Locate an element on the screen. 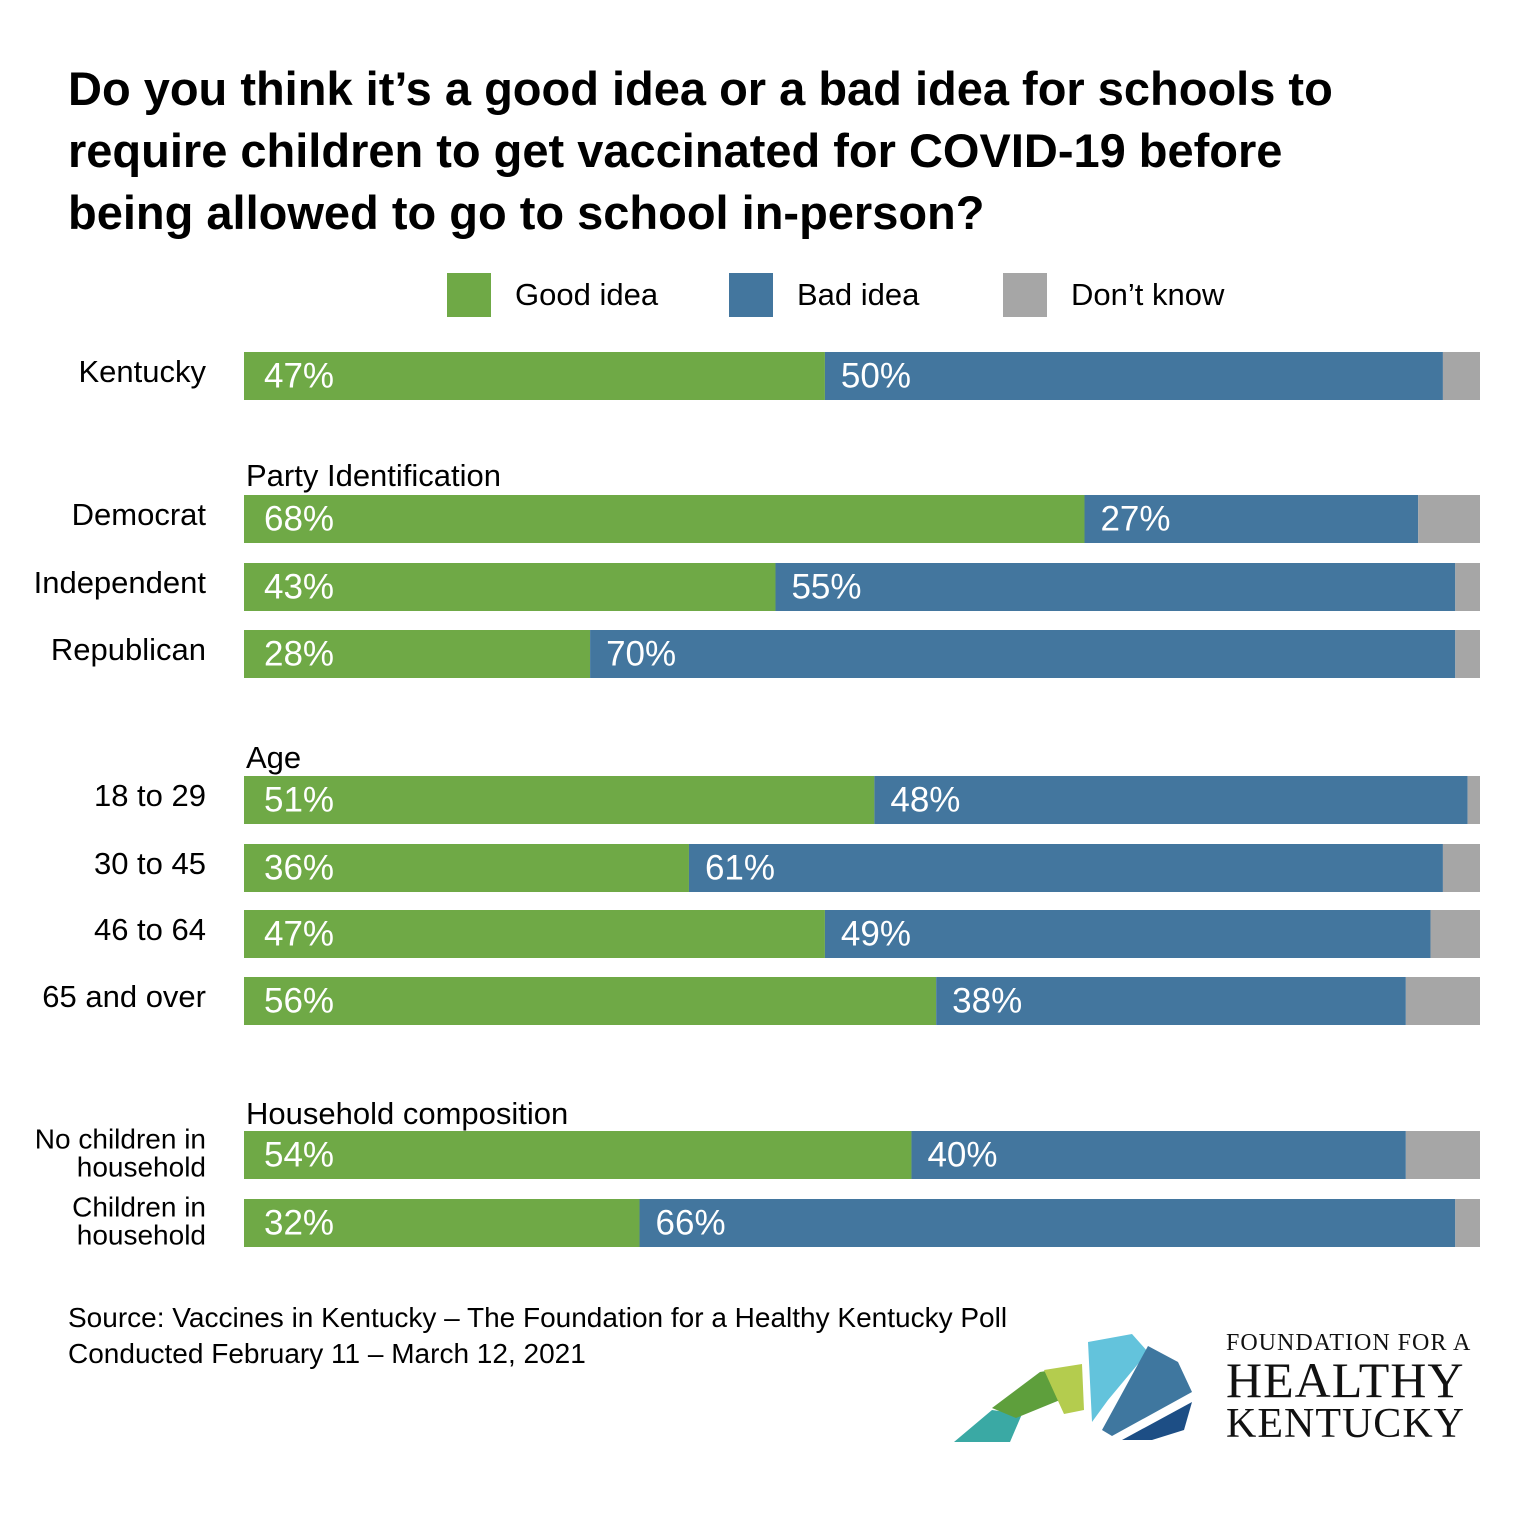 This screenshot has height=1536, width=1536. data-label-good: 36% is located at coordinates (299, 867).